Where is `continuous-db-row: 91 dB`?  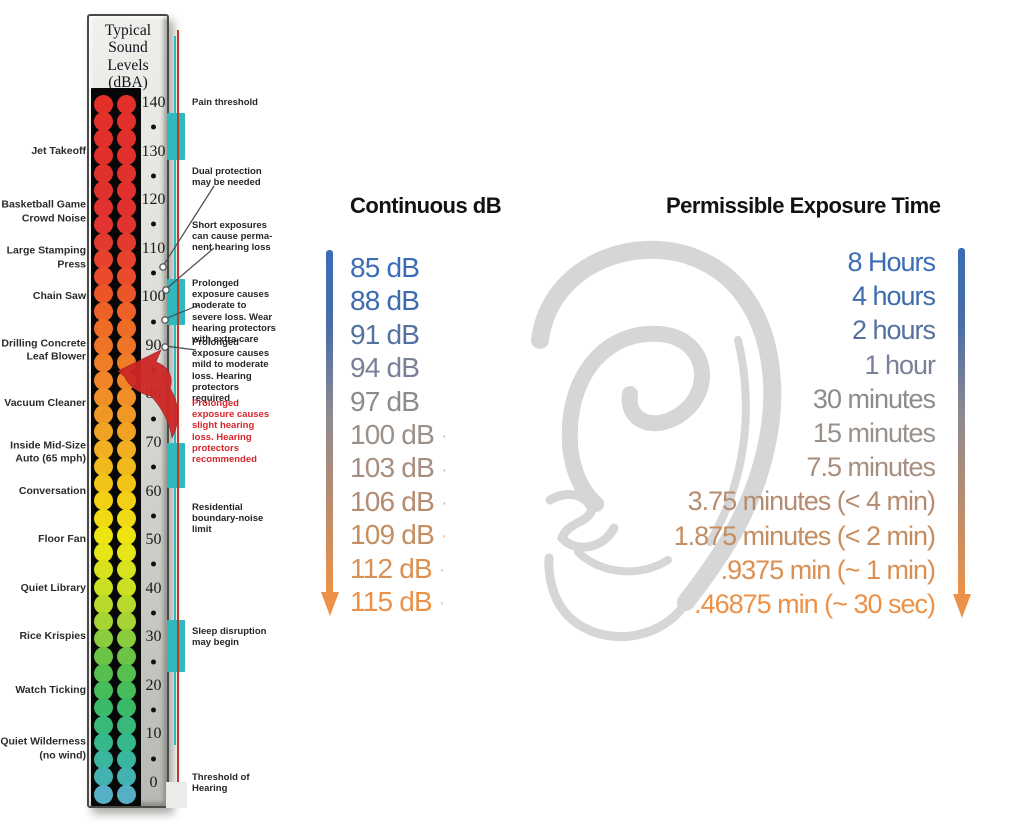 continuous-db-row: 91 dB is located at coordinates (385, 334).